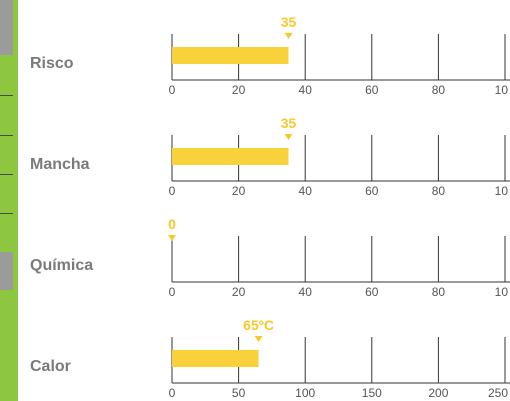 The height and width of the screenshot is (401, 510). Describe the element at coordinates (52, 63) in the screenshot. I see `category-label: Risco` at that location.